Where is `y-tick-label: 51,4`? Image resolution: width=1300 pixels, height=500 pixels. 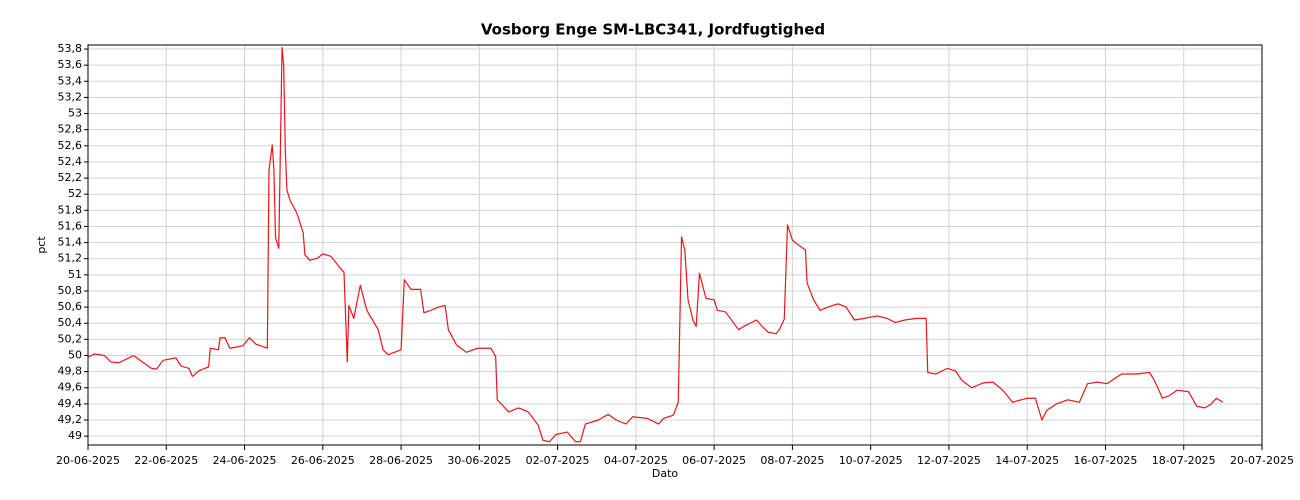 y-tick-label: 51,4 is located at coordinates (70, 242).